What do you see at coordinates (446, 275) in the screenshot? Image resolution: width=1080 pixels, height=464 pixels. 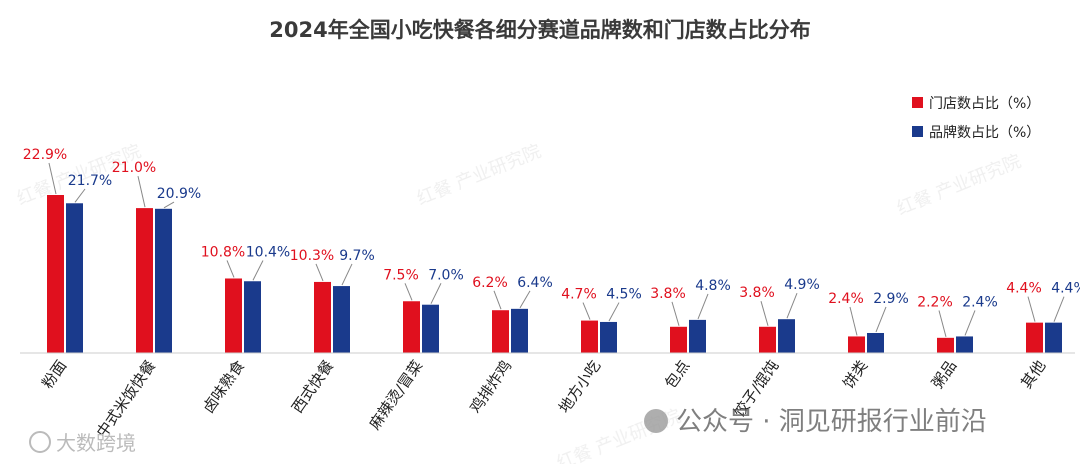 I see `data-label-brands-4: 7.0%` at bounding box center [446, 275].